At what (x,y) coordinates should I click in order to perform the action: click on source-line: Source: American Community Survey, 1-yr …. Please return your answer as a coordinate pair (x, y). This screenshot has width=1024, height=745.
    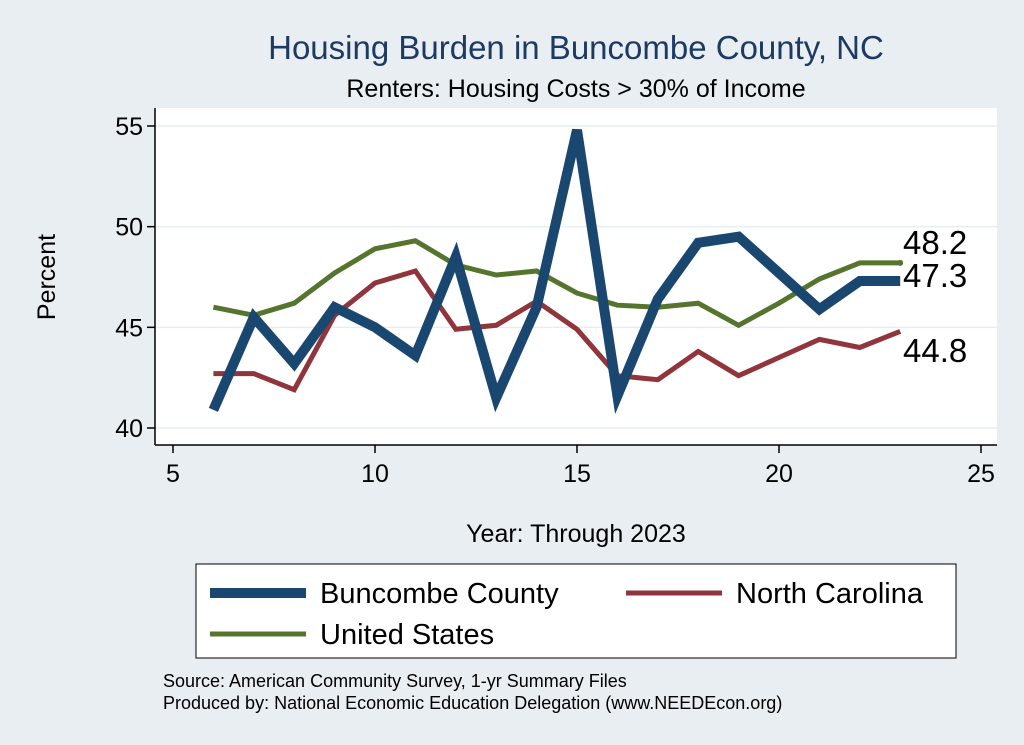
    Looking at the image, I should click on (395, 681).